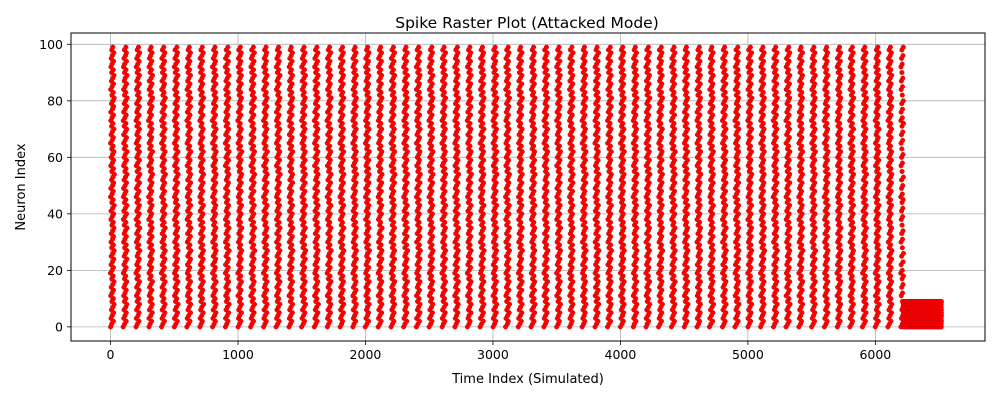 The image size is (1000, 400). What do you see at coordinates (527, 23) in the screenshot?
I see `chart-title: Spike Raster Plot (Attacked Mode)` at bounding box center [527, 23].